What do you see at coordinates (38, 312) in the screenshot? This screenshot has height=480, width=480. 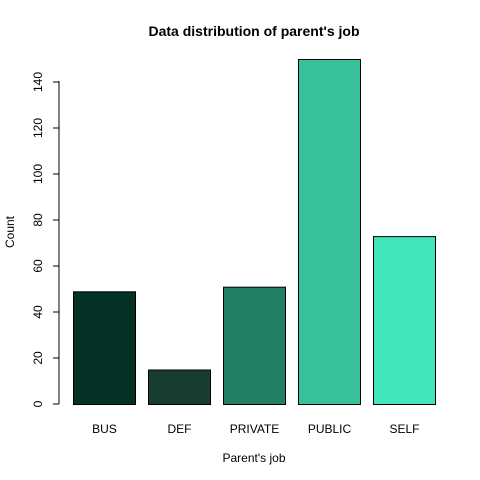 I see `y-tick-label: 40` at bounding box center [38, 312].